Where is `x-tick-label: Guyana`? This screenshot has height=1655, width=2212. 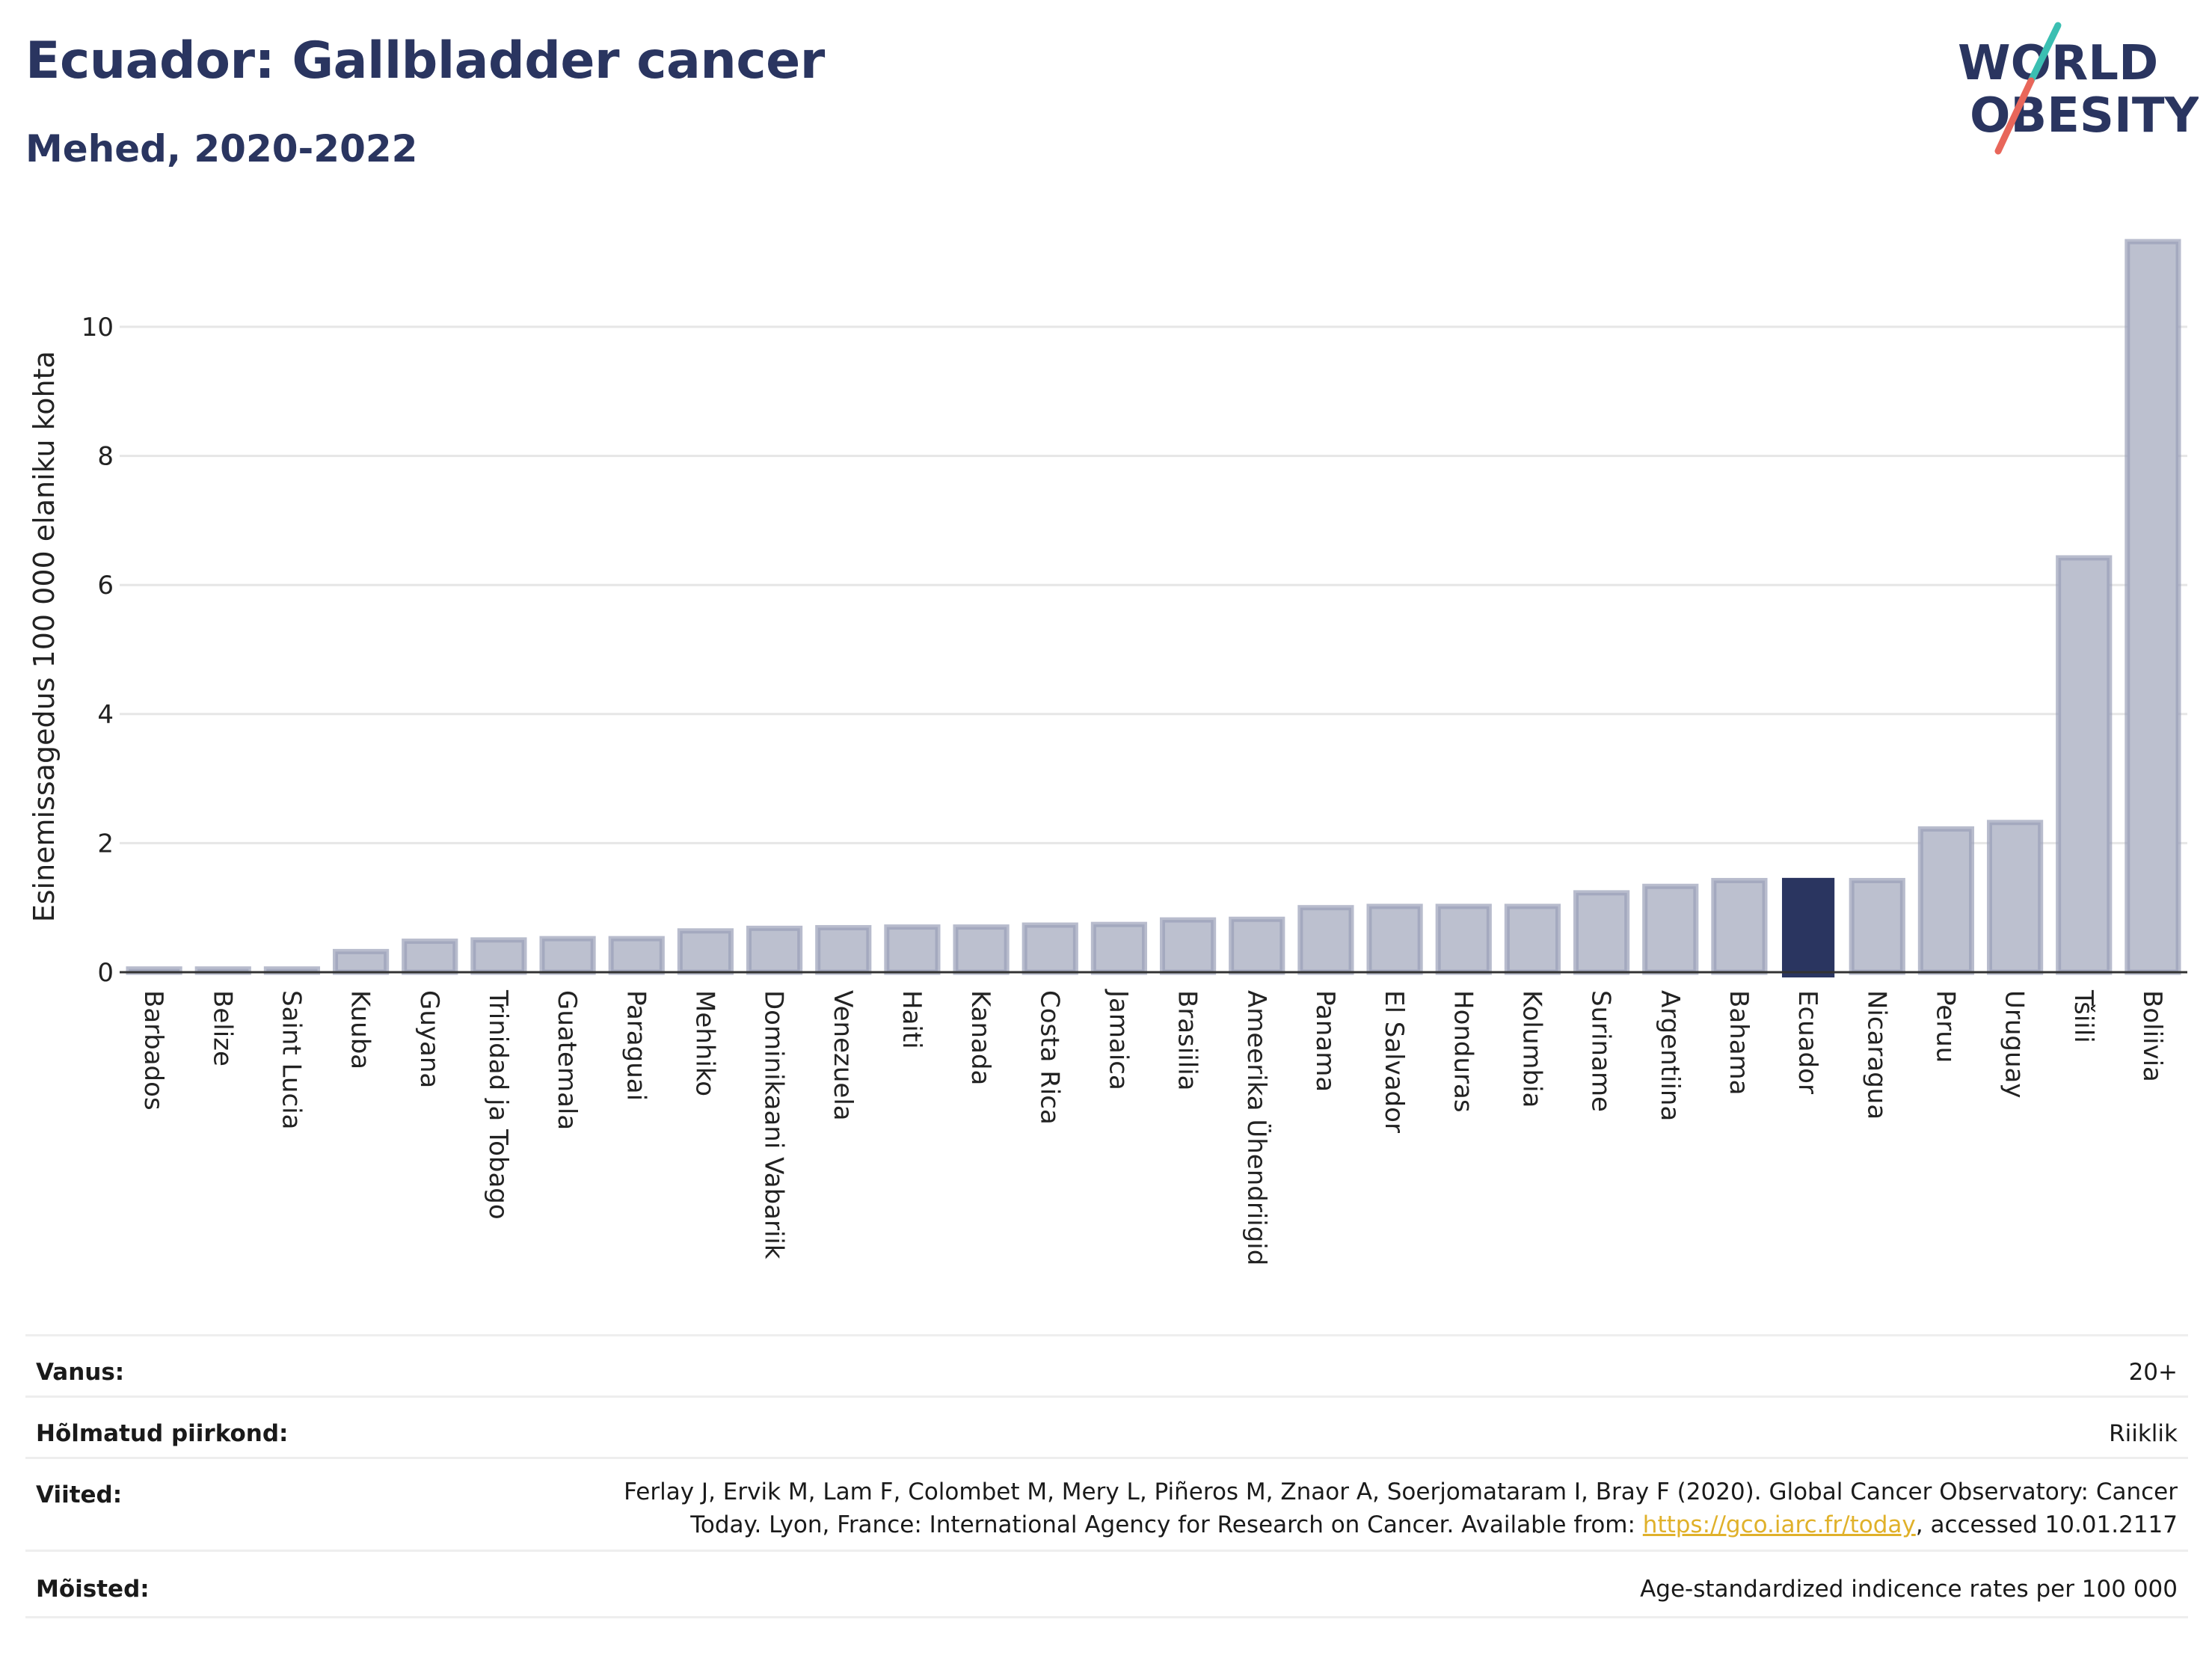
x-tick-label: Guyana is located at coordinates (429, 1039).